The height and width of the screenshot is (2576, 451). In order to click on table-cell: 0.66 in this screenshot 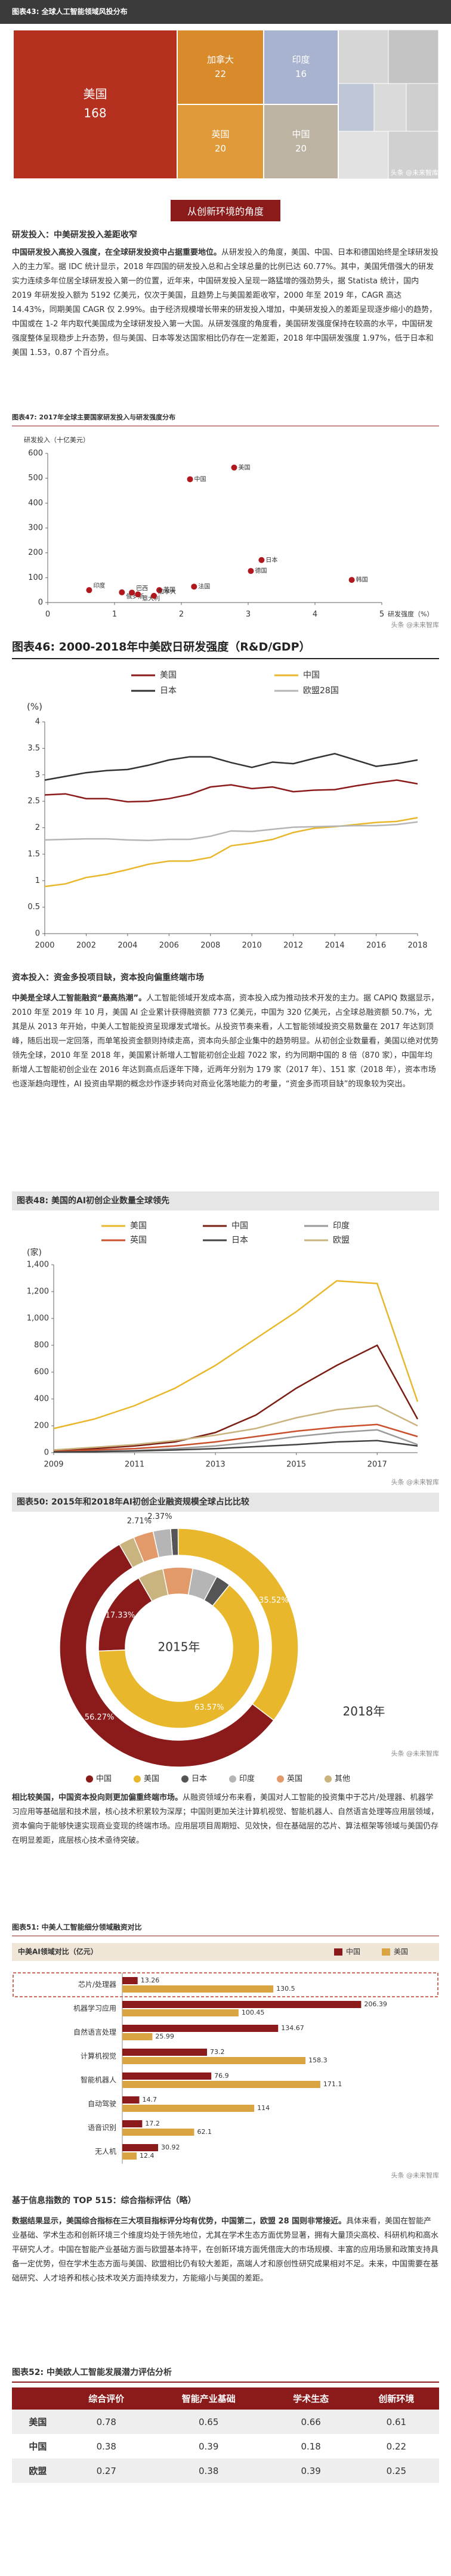, I will do `click(311, 2422)`.